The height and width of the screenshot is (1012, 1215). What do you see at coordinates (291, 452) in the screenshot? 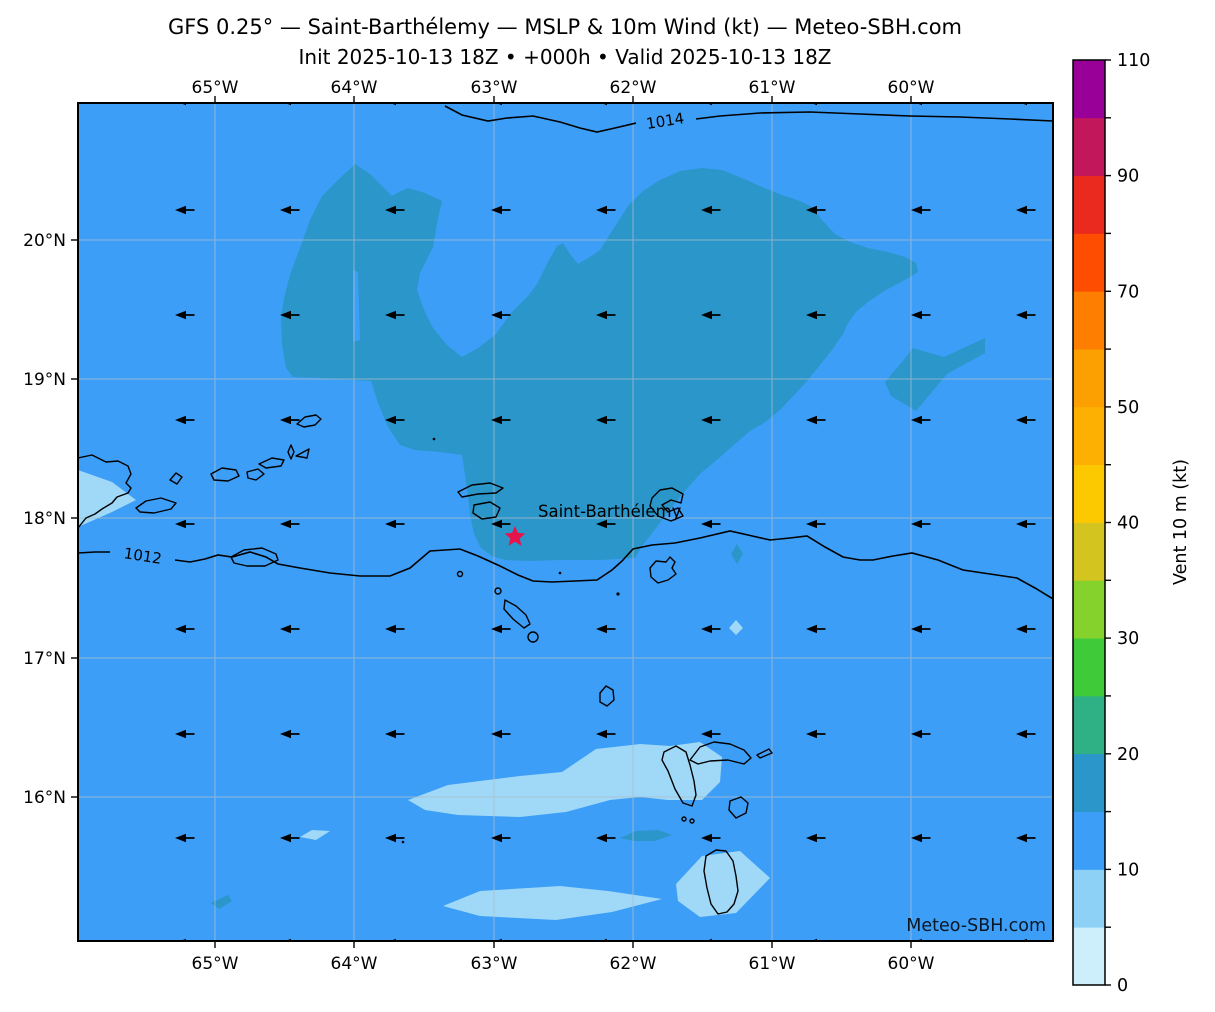
I see `coast-virgin-gorda` at bounding box center [291, 452].